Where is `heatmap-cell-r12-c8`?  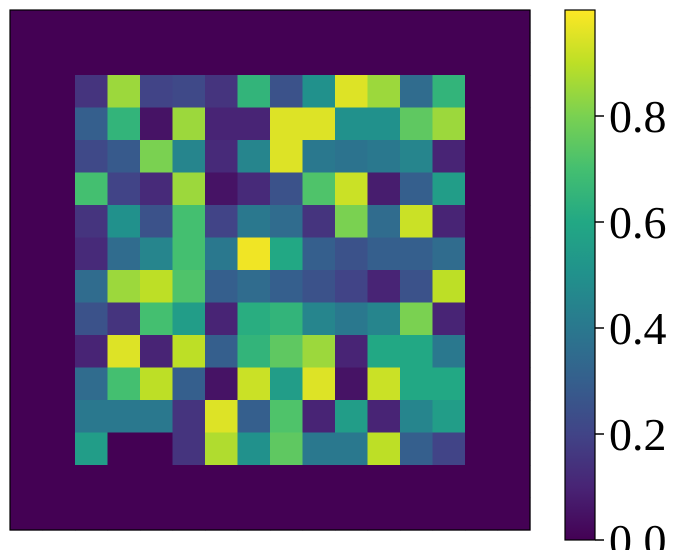
heatmap-cell-r12-c8 is located at coordinates (287, 417).